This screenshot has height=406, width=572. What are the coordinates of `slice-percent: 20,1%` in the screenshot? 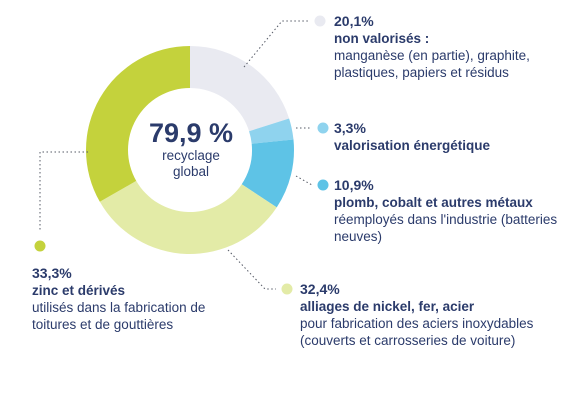 It's located at (354, 21).